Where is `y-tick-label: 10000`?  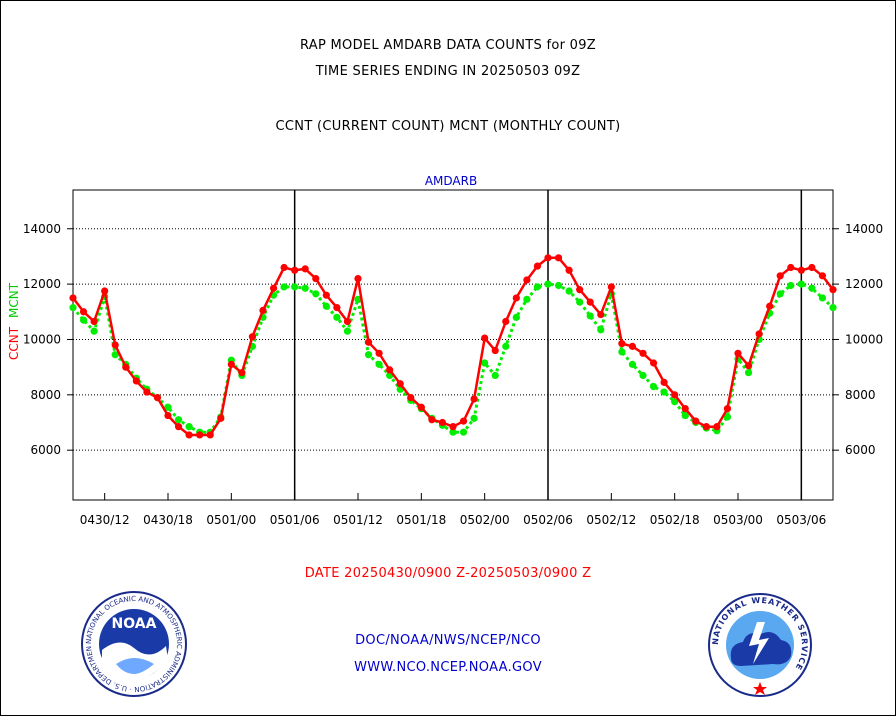
y-tick-label: 10000 is located at coordinates (42, 339).